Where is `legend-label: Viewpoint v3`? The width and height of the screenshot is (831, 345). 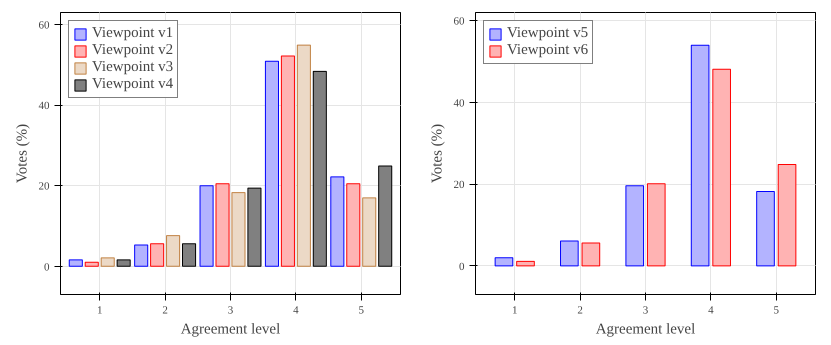 legend-label: Viewpoint v3 is located at coordinates (133, 67).